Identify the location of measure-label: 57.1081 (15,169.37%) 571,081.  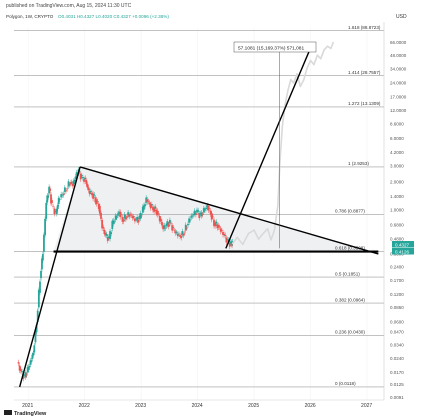
(271, 49).